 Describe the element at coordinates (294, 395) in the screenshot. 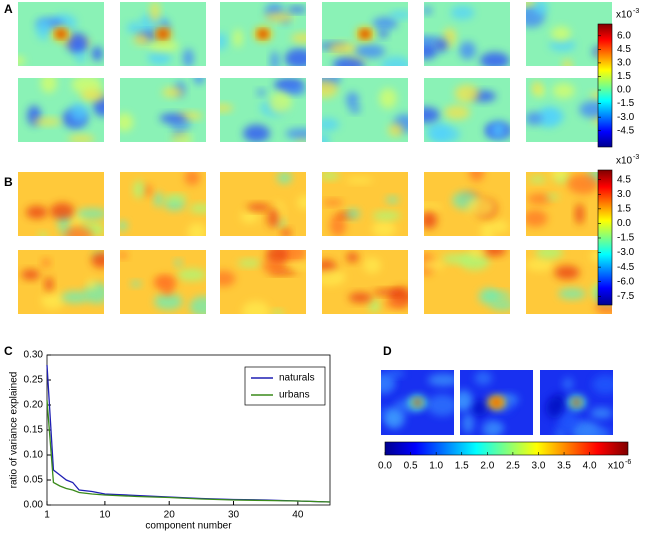

I see `legend-label: urbans` at that location.